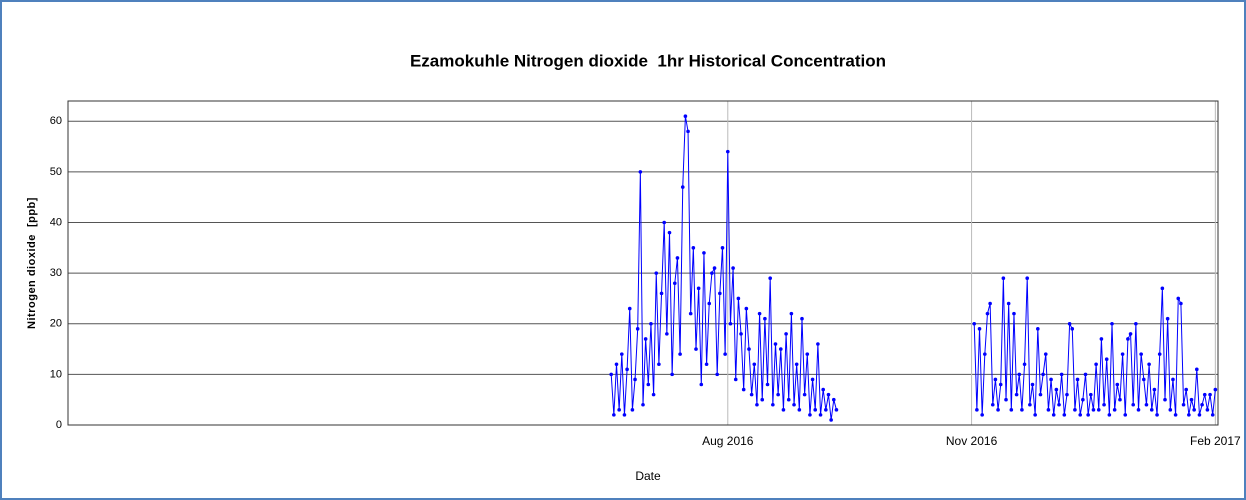 The image size is (1246, 500). What do you see at coordinates (59, 425) in the screenshot?
I see `y-tick-label: 0` at bounding box center [59, 425].